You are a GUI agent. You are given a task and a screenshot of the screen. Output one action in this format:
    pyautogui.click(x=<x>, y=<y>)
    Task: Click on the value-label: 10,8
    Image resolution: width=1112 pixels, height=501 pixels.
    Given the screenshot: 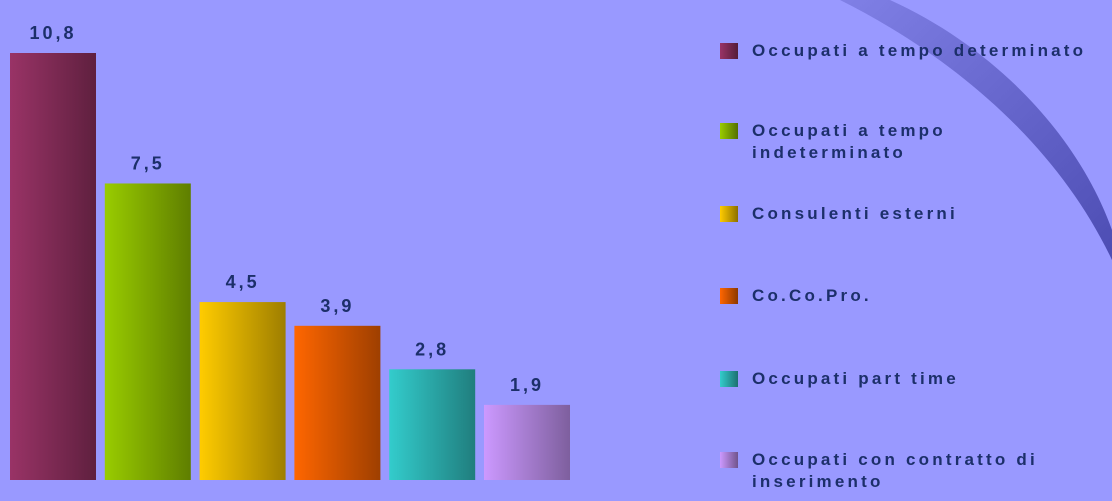 What is the action you would take?
    pyautogui.click(x=52, y=33)
    